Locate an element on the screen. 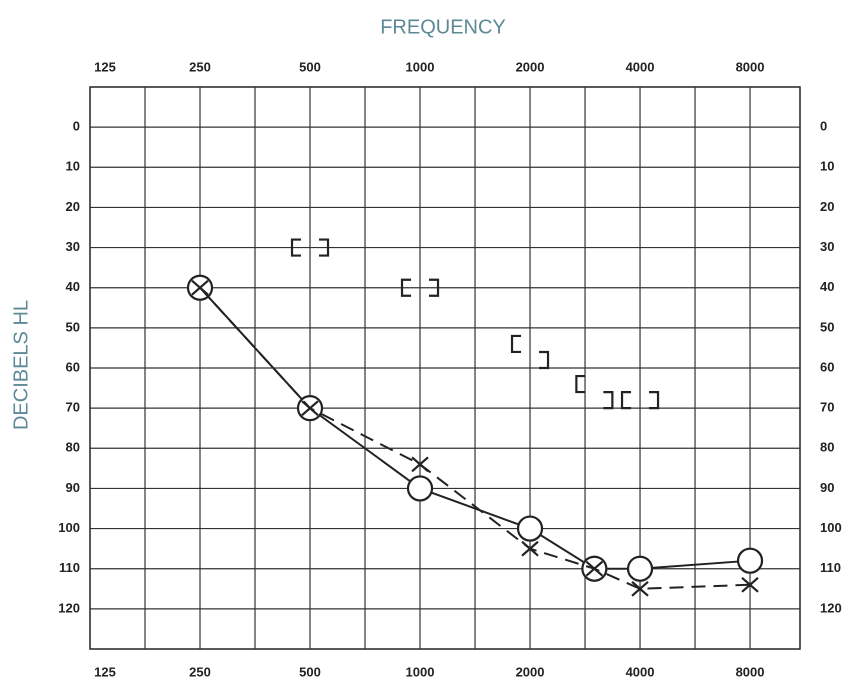 This screenshot has width=860, height=686. x-tick-label-top: 250 is located at coordinates (200, 66).